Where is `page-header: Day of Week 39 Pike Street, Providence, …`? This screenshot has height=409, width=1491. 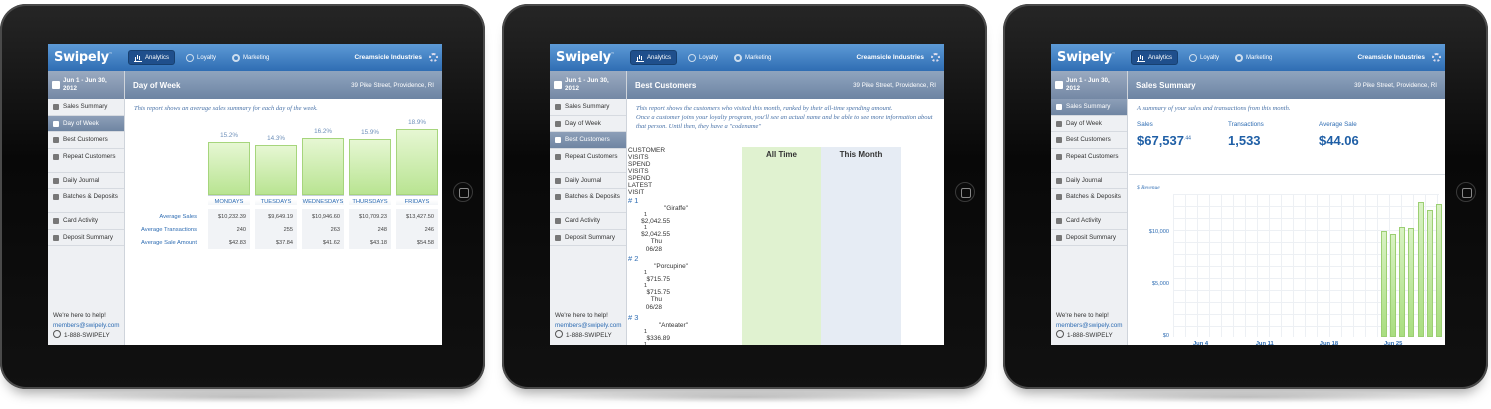 page-header: Day of Week 39 Pike Street, Providence, … is located at coordinates (283, 85).